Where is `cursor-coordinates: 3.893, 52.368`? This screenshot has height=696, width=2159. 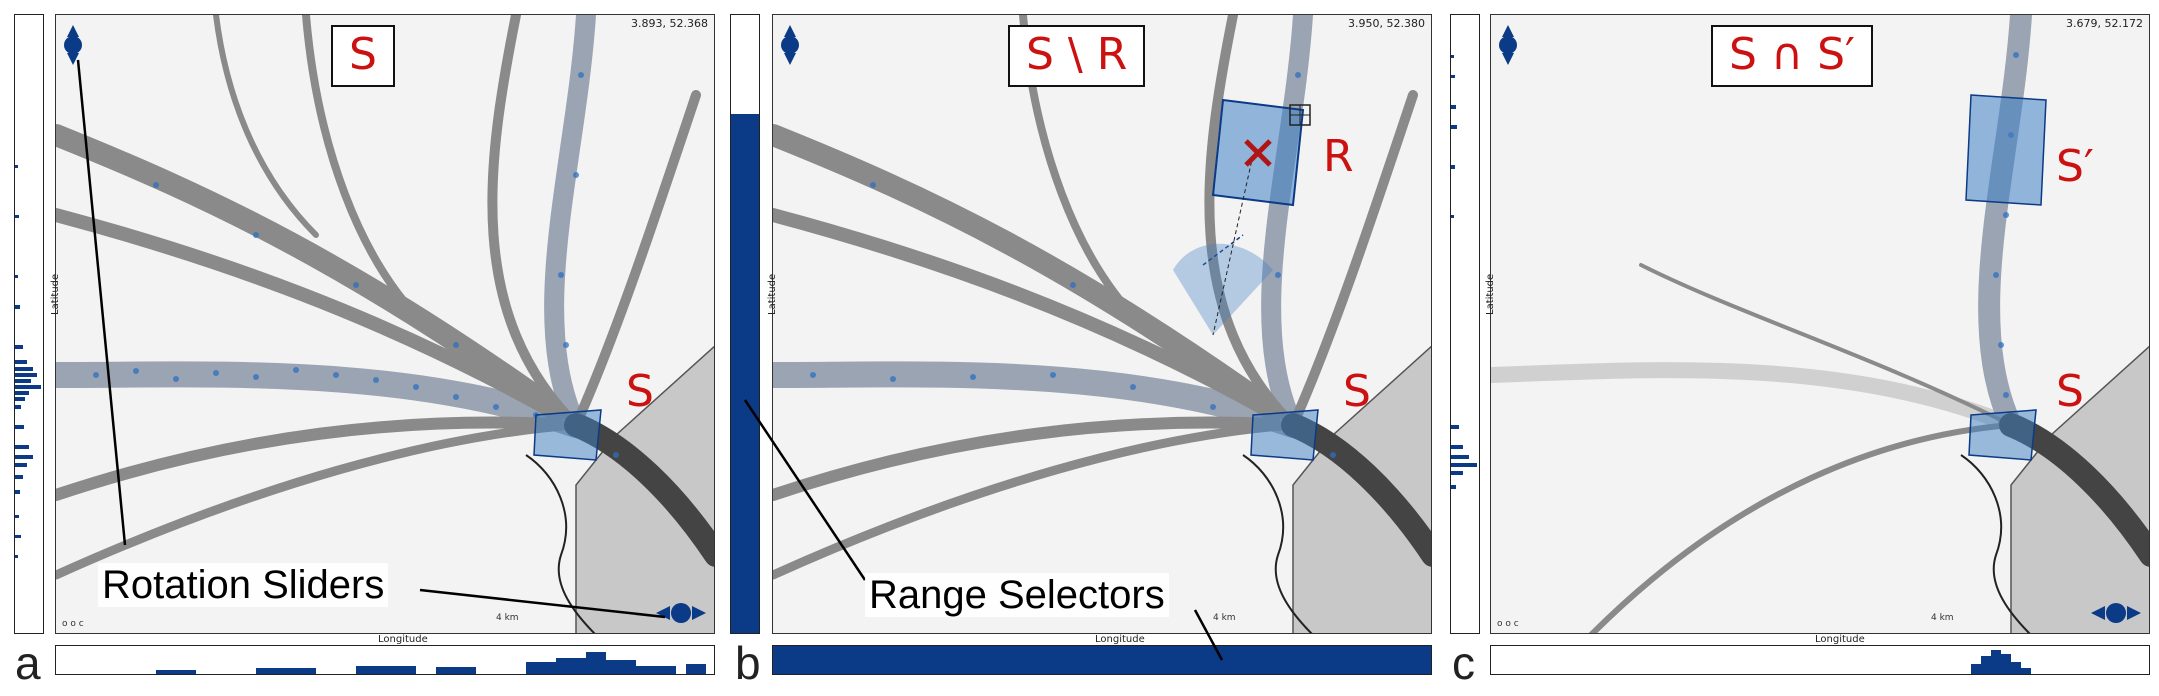 cursor-coordinates: 3.893, 52.368 is located at coordinates (669, 23).